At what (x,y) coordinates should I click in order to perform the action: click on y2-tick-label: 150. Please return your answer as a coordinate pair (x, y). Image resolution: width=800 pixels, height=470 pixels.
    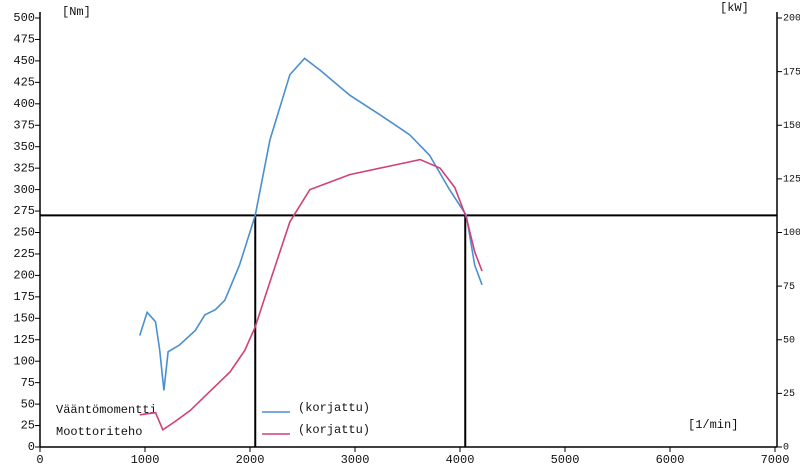
    Looking at the image, I should click on (791, 126).